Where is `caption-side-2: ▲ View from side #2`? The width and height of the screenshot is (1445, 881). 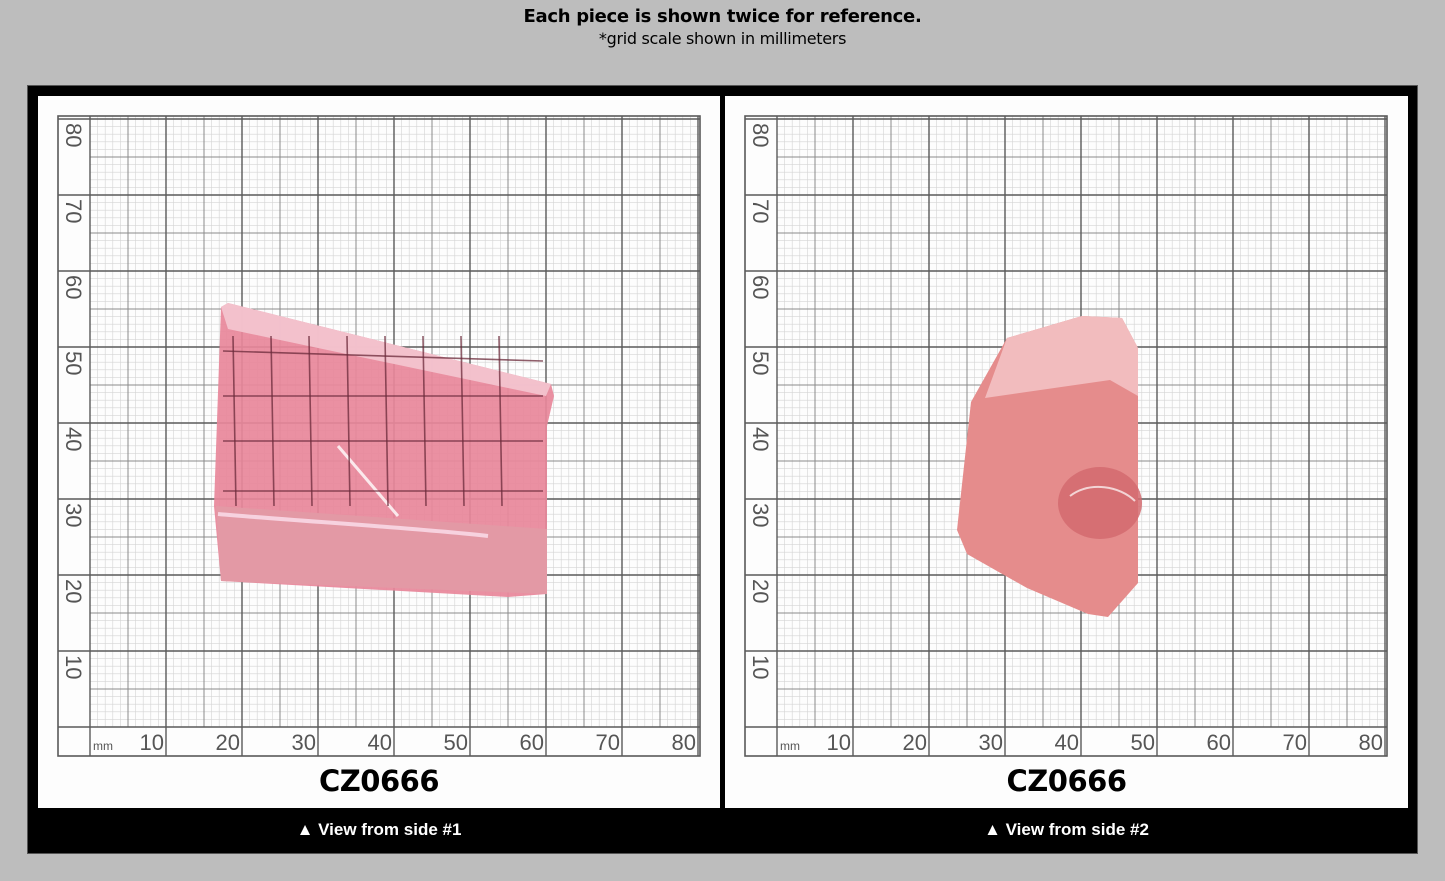
caption-side-2: ▲ View from side #2 is located at coordinates (1066, 829).